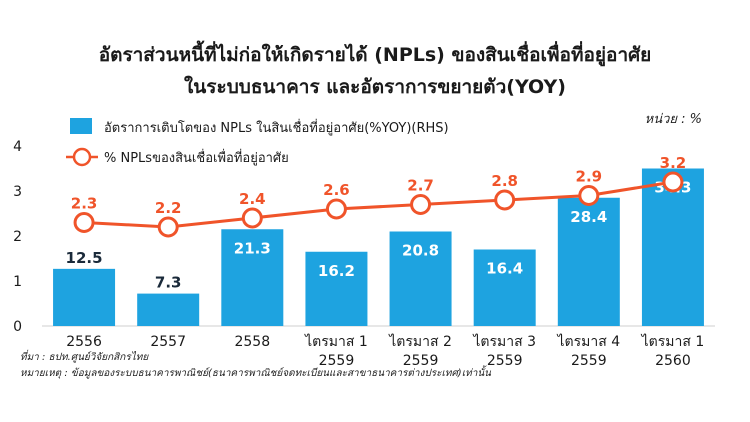 The width and height of the screenshot is (750, 422). I want to click on series-line, so click(378, 204).